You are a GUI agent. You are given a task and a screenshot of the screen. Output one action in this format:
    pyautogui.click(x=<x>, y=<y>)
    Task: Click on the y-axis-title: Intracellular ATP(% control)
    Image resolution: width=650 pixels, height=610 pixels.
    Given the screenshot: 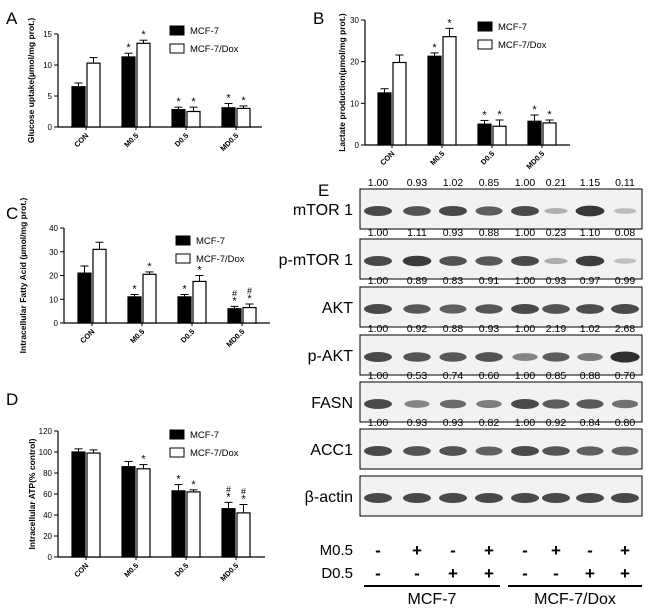 What is the action you would take?
    pyautogui.click(x=32, y=493)
    